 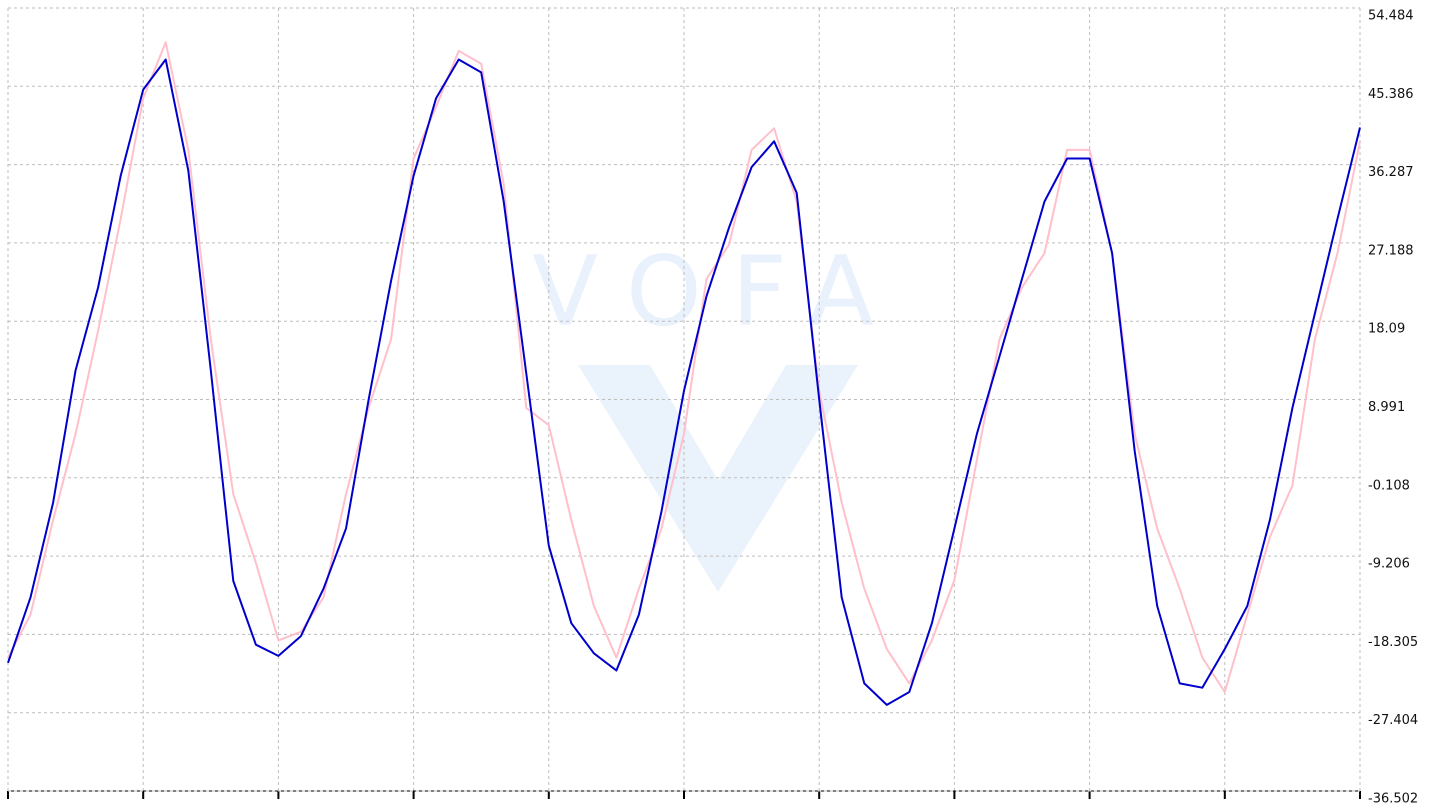 I want to click on watermark: VOFA, so click(x=718, y=291).